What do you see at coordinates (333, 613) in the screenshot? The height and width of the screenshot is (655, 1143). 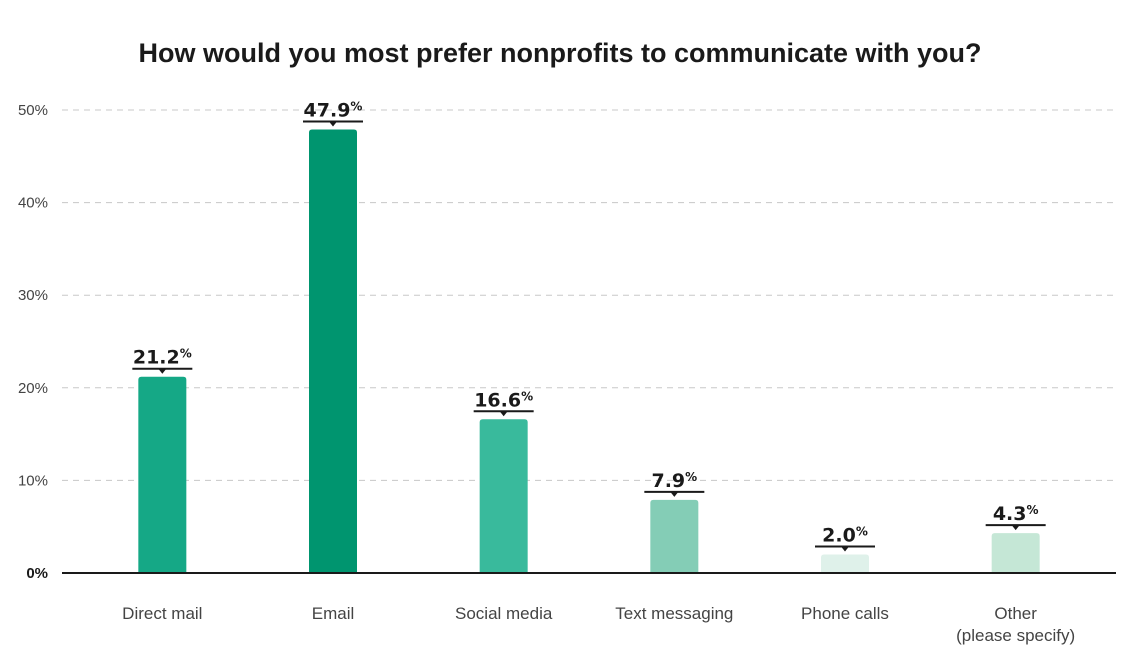 I see `x-tick-label: Email` at bounding box center [333, 613].